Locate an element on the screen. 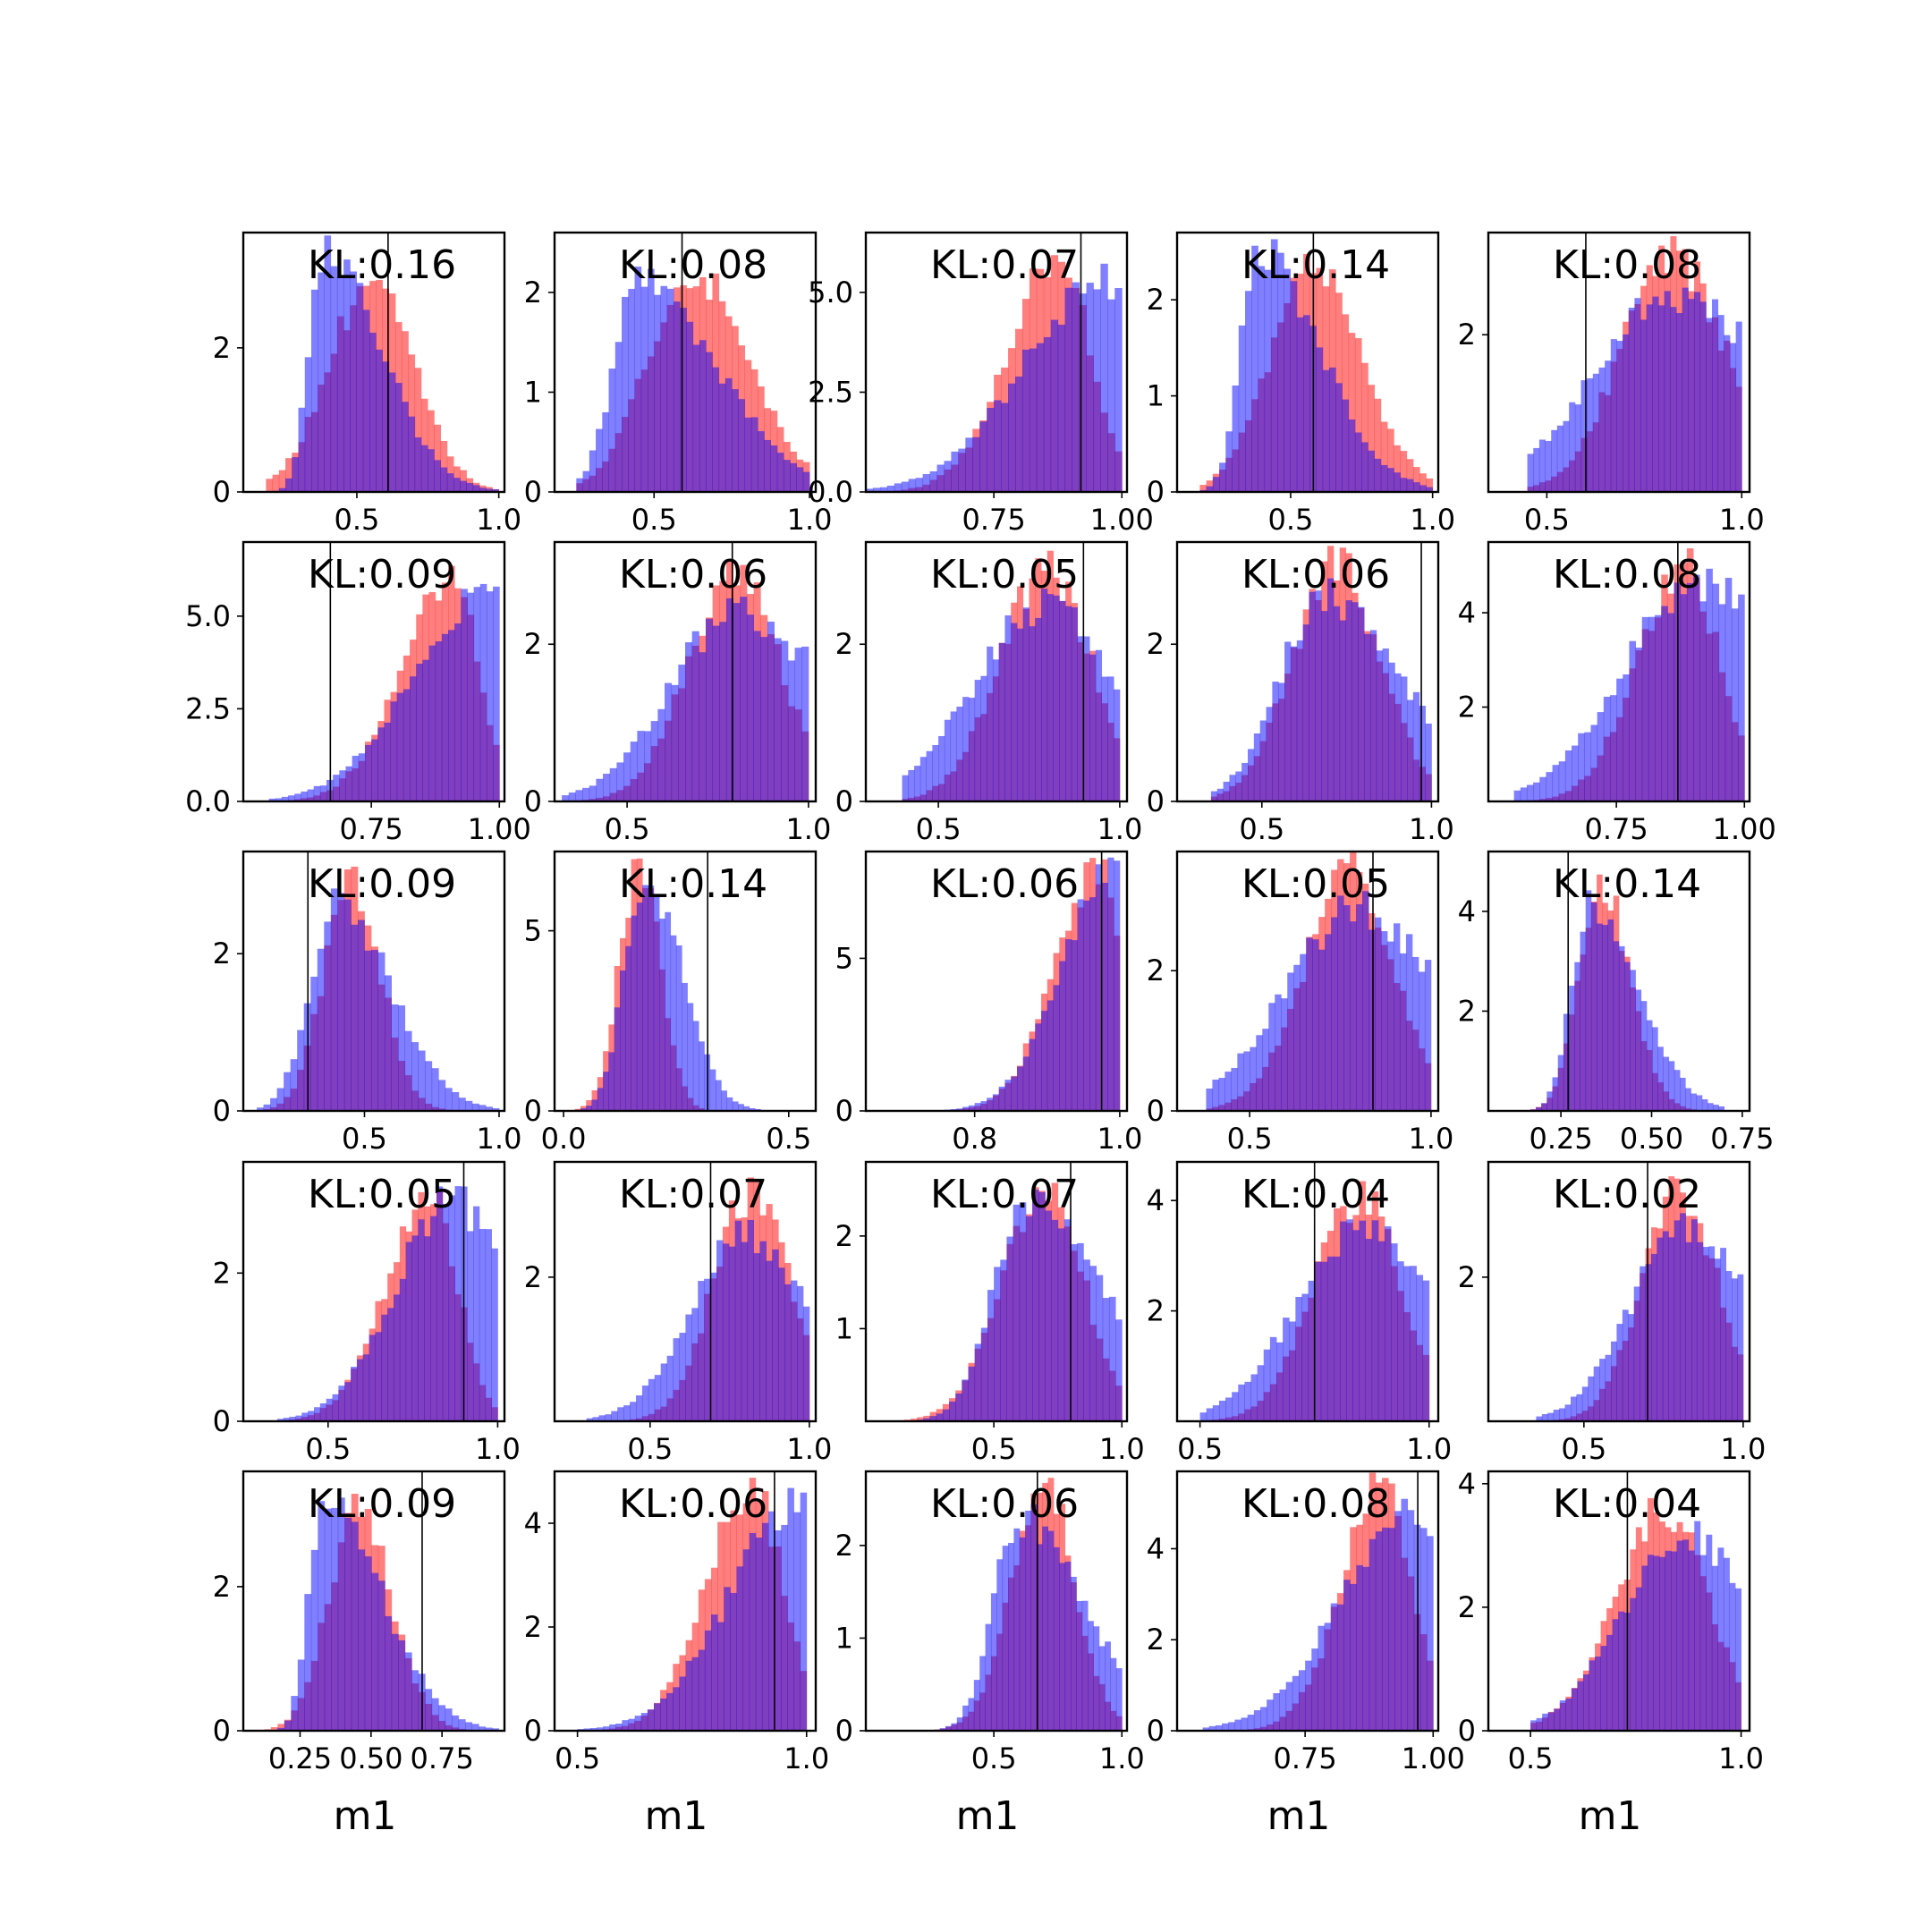  panel-4-2: 0.5 1.0 2 KL:0.07 is located at coordinates (678, 1313).